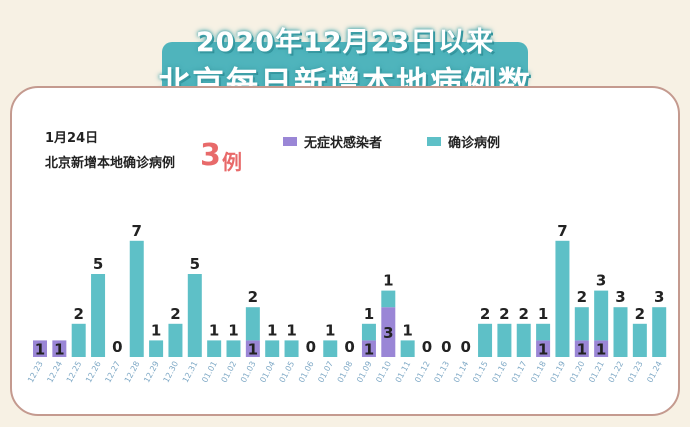 This screenshot has height=427, width=690. Describe the element at coordinates (93, 372) in the screenshot. I see `x-tick-label: 12.26` at that location.